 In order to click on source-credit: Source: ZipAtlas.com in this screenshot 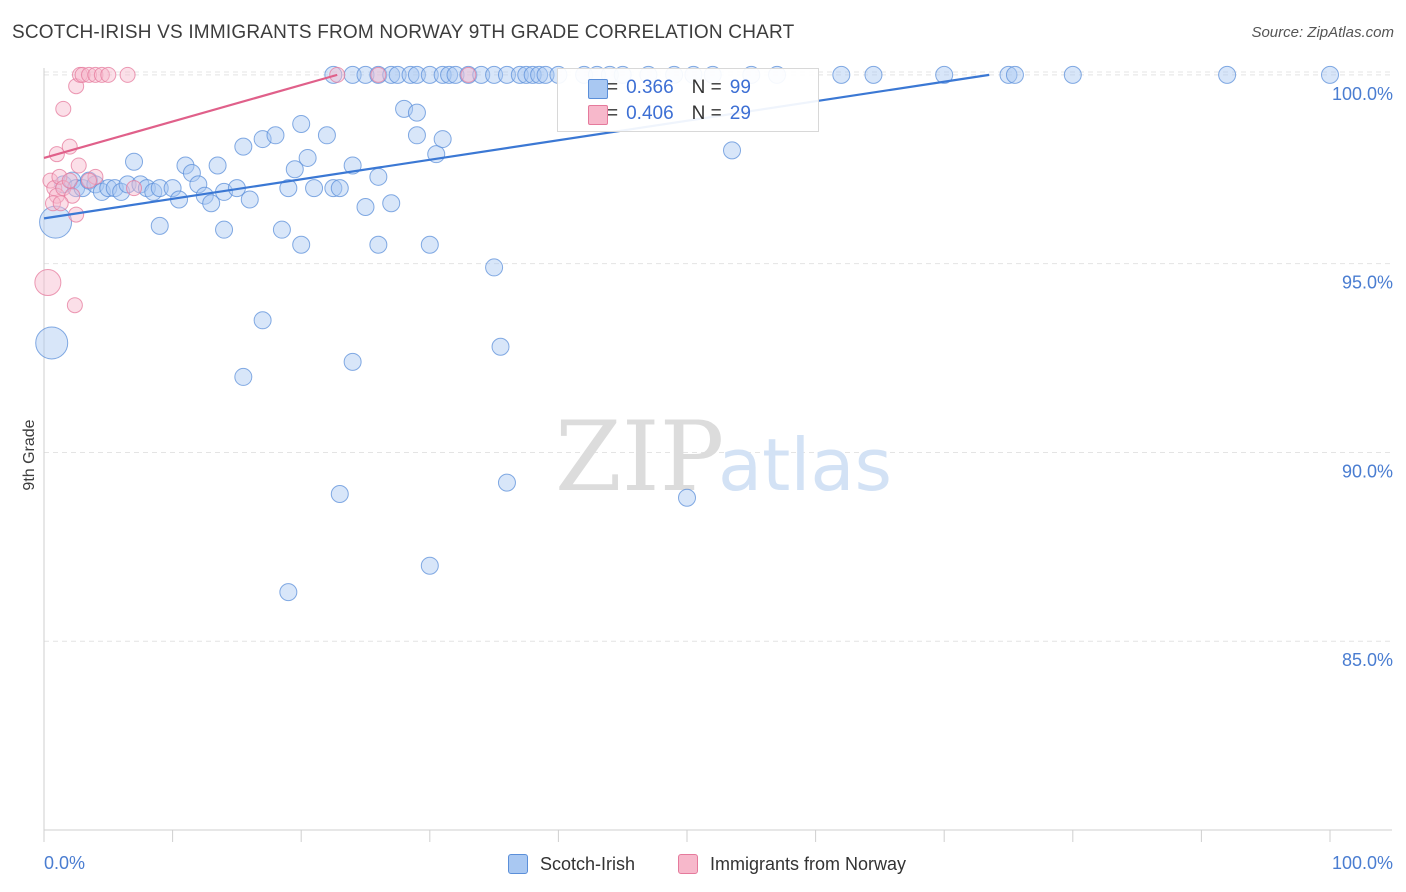, I will do `click(1322, 32)`.